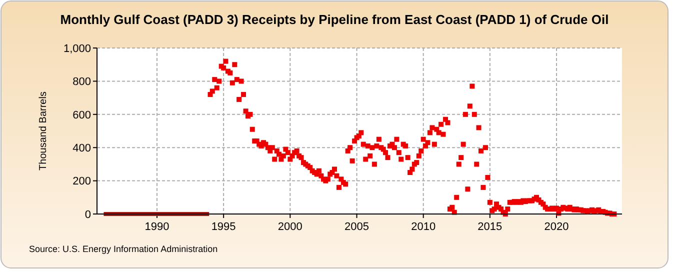 The width and height of the screenshot is (675, 275). What do you see at coordinates (43, 131) in the screenshot?
I see `y-axis-title: Thousand Barrels` at bounding box center [43, 131].